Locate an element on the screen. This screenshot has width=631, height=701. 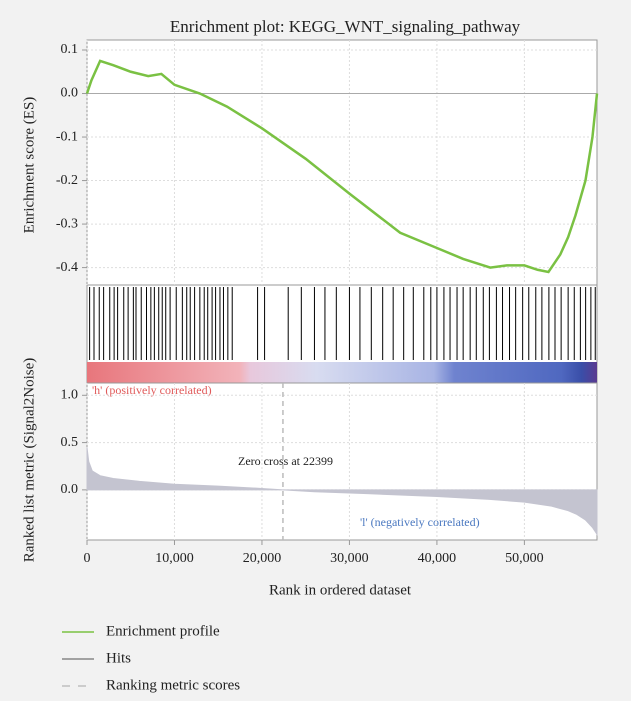
rank-color-bar is located at coordinates (342, 372).